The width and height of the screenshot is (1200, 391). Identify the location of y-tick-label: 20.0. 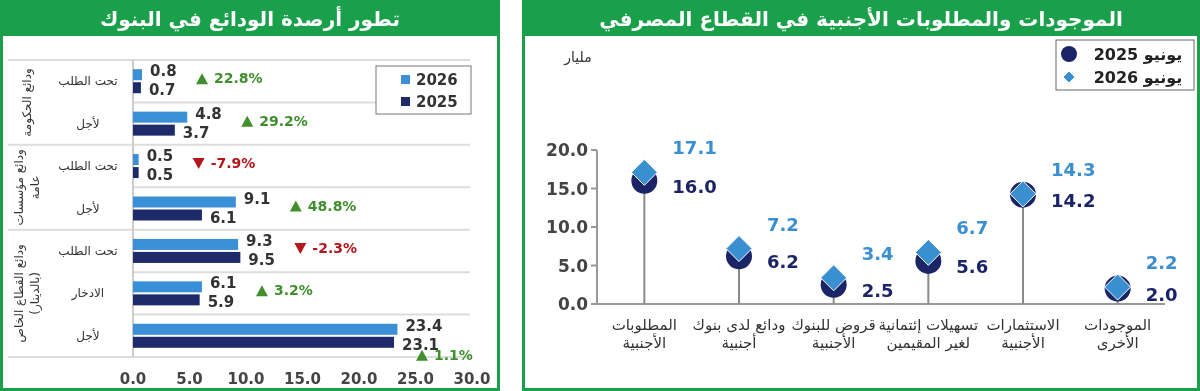
(567, 150).